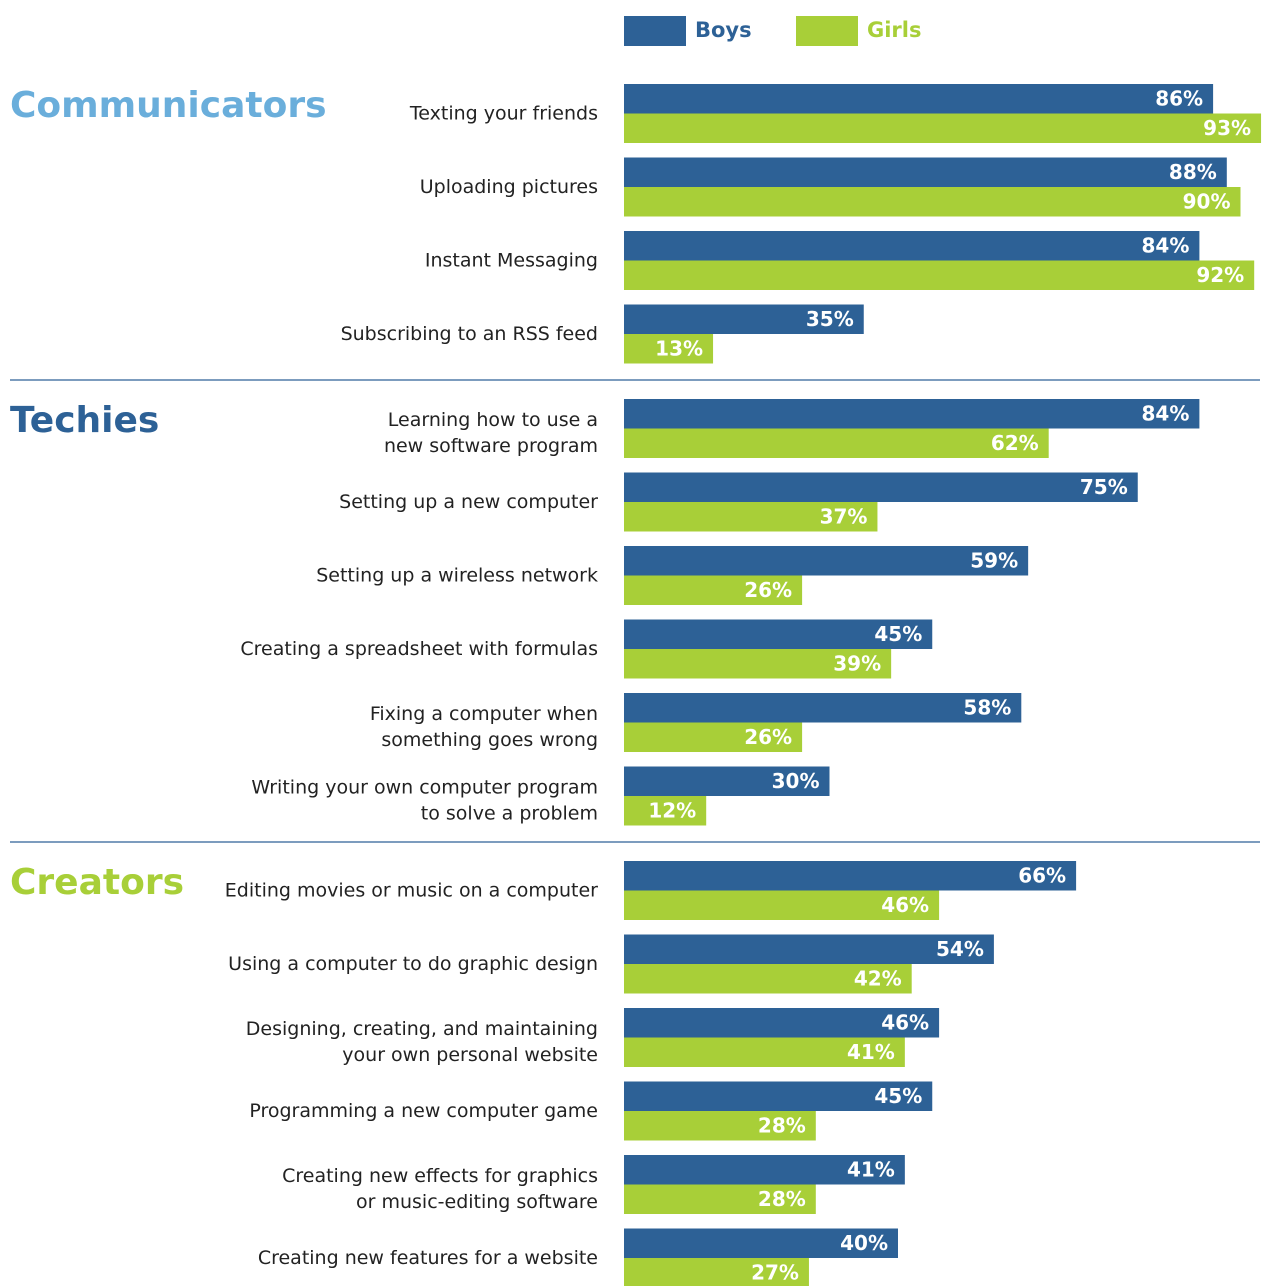 This screenshot has height=1286, width=1264. Describe the element at coordinates (457, 576) in the screenshot. I see `category-label: Setting up a wireless network` at that location.